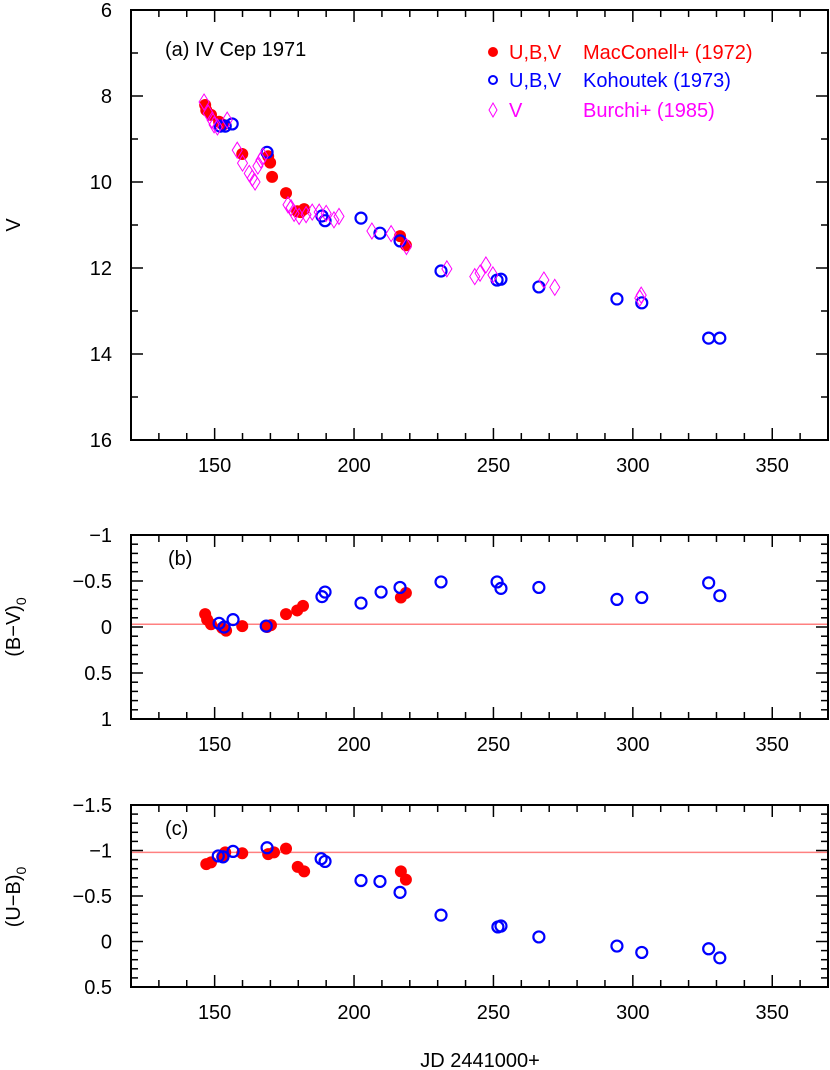 The width and height of the screenshot is (830, 1070). What do you see at coordinates (16, 897) in the screenshot?
I see `y-axis-title: (U−B)0` at bounding box center [16, 897].